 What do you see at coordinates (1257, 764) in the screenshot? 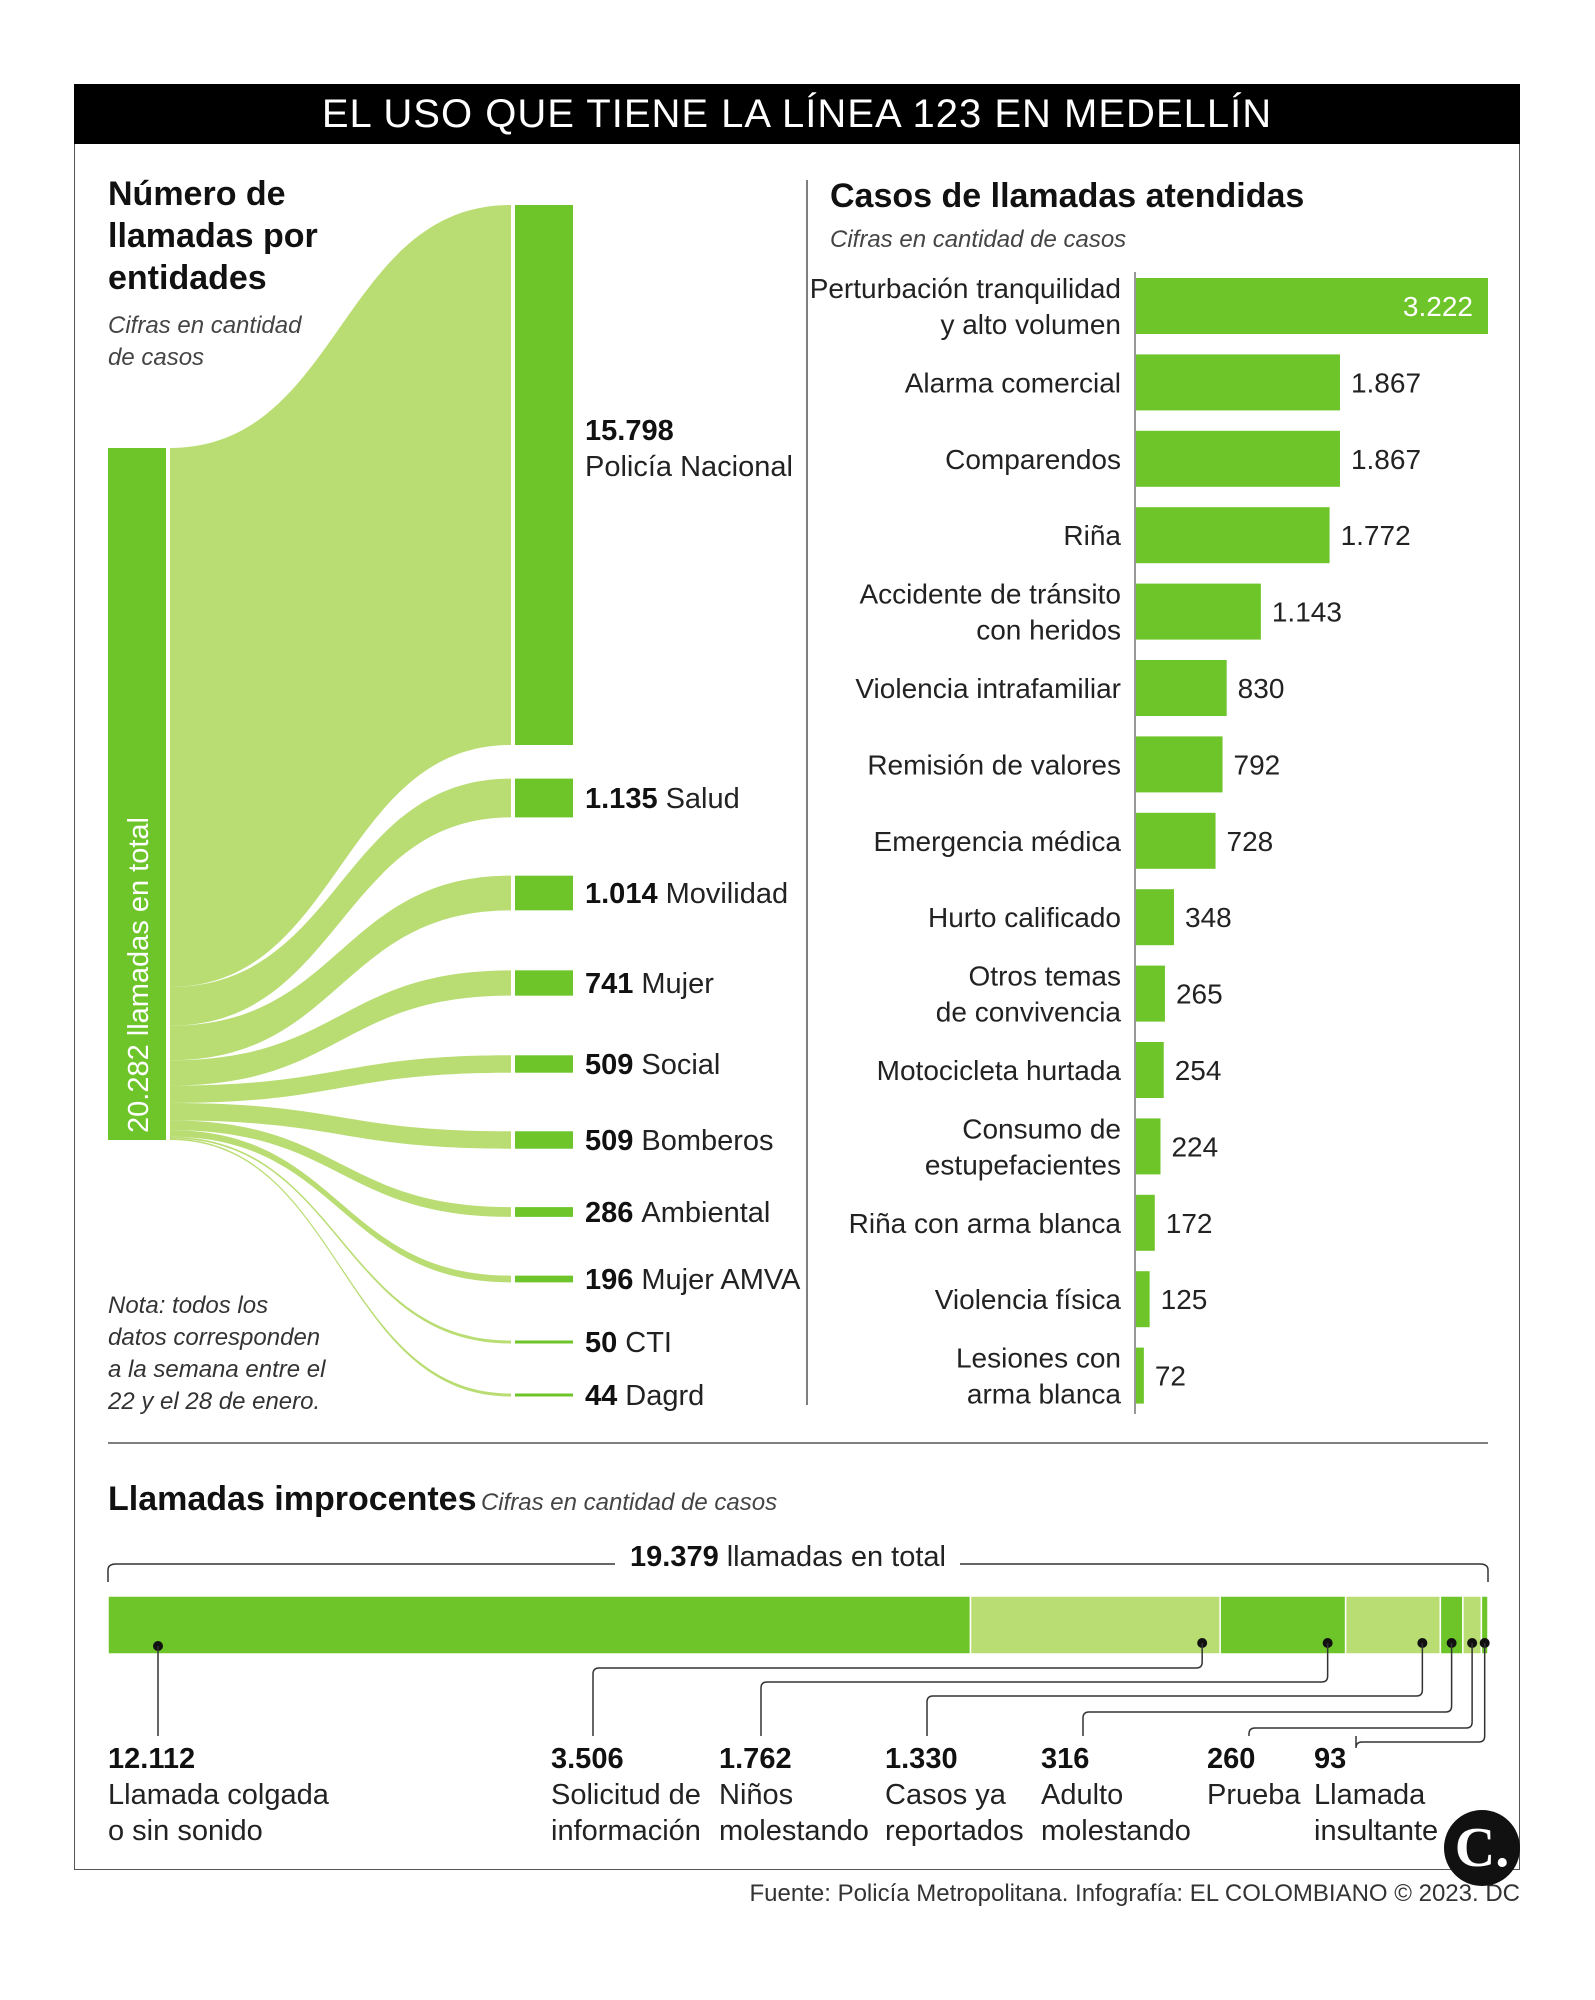
I see `cases-value-label: 792` at bounding box center [1257, 764].